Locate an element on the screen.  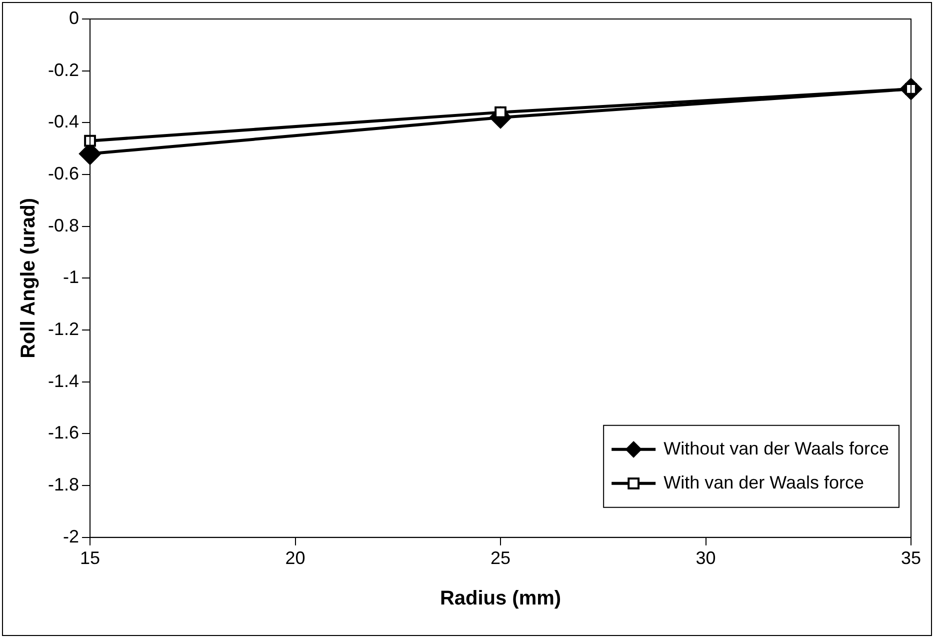
y-tick-label: -1.2 is located at coordinates (64, 329).